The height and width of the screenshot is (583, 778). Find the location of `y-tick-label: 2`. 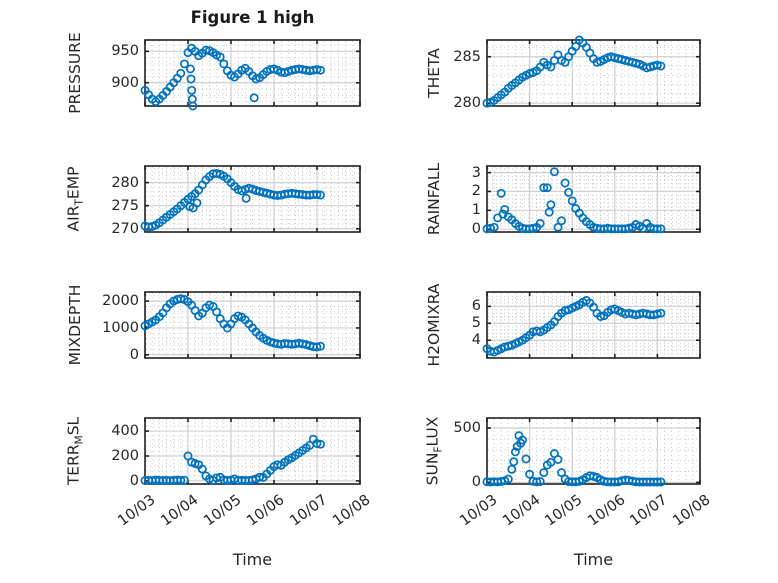

y-tick-label: 2 is located at coordinates (476, 191).